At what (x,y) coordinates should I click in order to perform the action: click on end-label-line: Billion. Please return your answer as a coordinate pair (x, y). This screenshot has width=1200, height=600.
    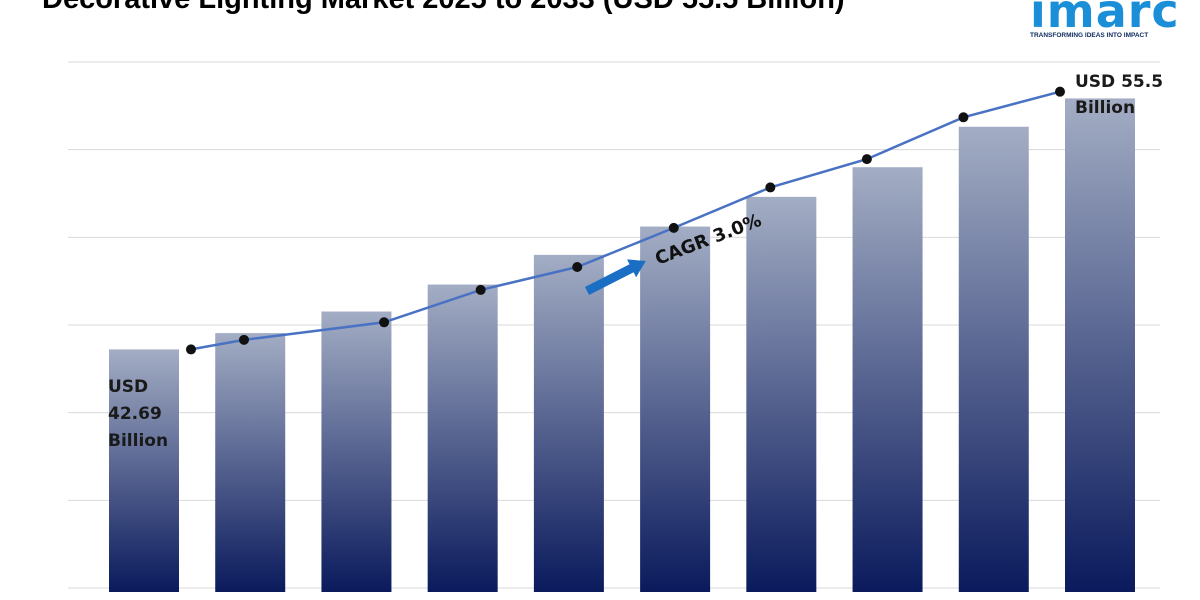
    Looking at the image, I should click on (1105, 108).